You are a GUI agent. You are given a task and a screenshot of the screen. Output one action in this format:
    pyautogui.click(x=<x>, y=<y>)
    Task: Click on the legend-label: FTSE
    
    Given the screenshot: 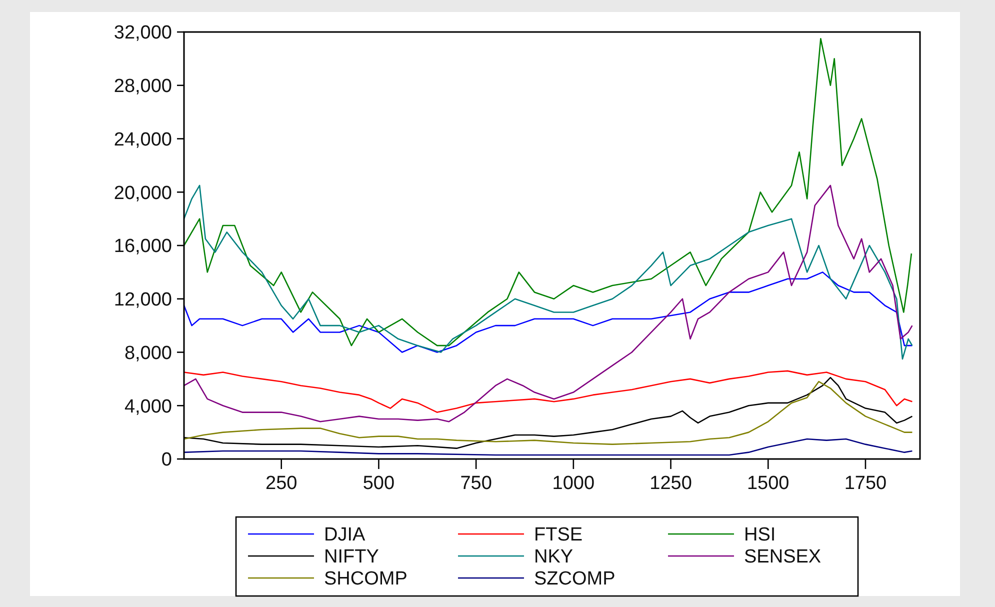 What is the action you would take?
    pyautogui.click(x=558, y=535)
    